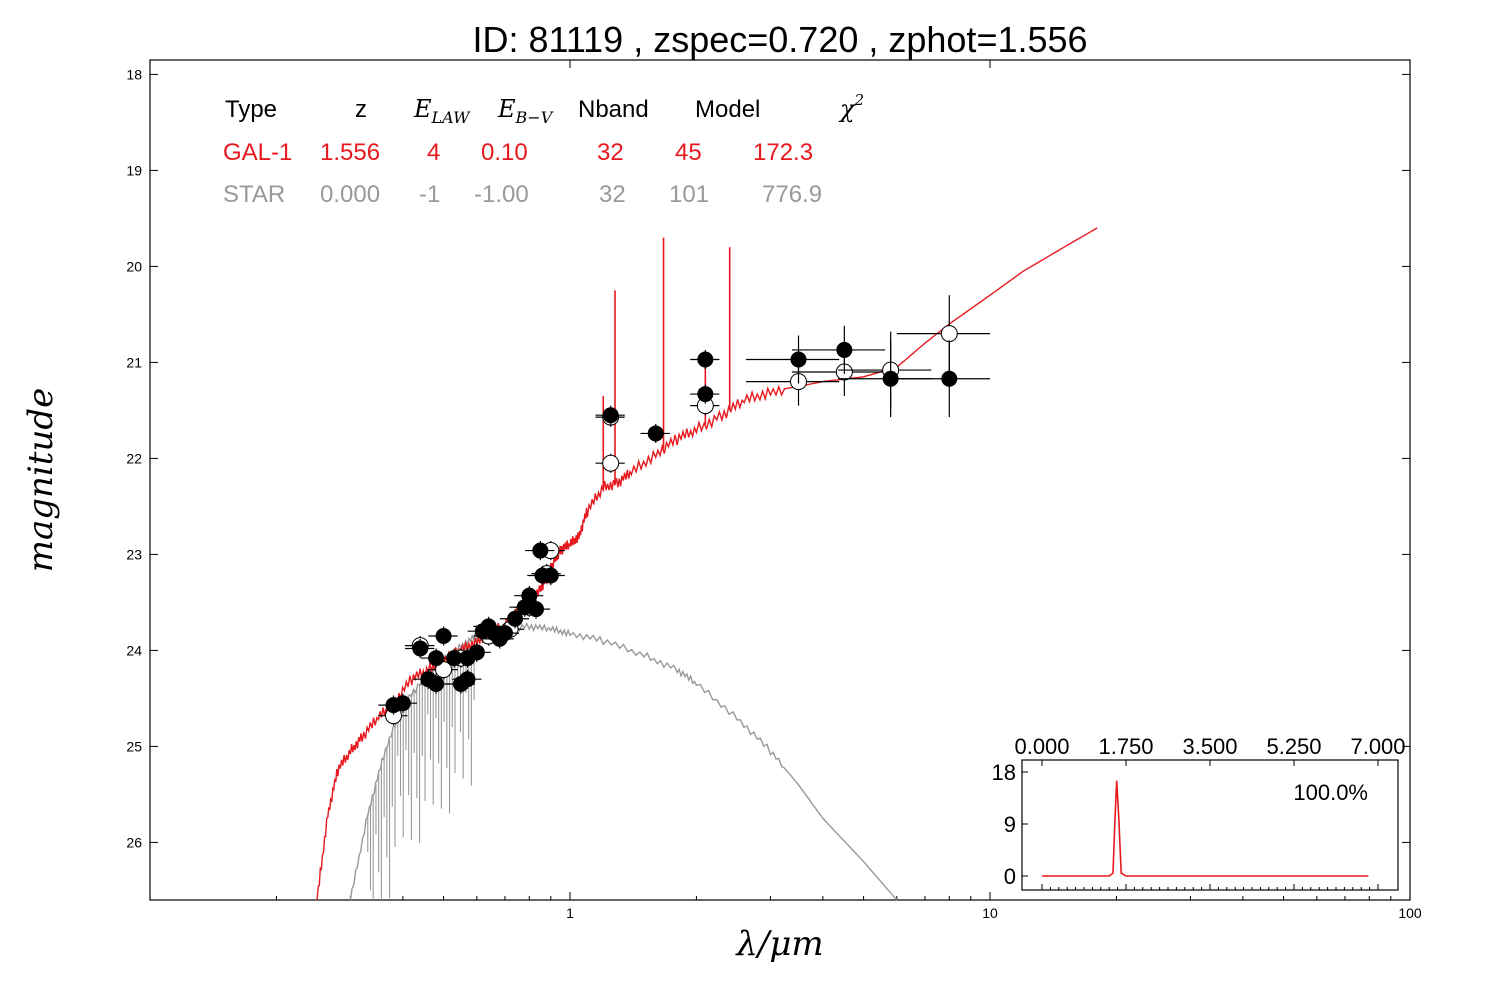  What do you see at coordinates (433, 152) in the screenshot?
I see `gal-elaw: 4` at bounding box center [433, 152].